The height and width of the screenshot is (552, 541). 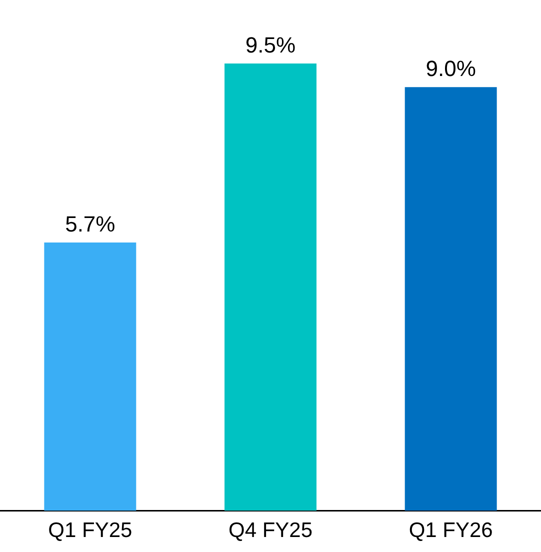 What do you see at coordinates (270, 45) in the screenshot?
I see `data-label: 9.5%` at bounding box center [270, 45].